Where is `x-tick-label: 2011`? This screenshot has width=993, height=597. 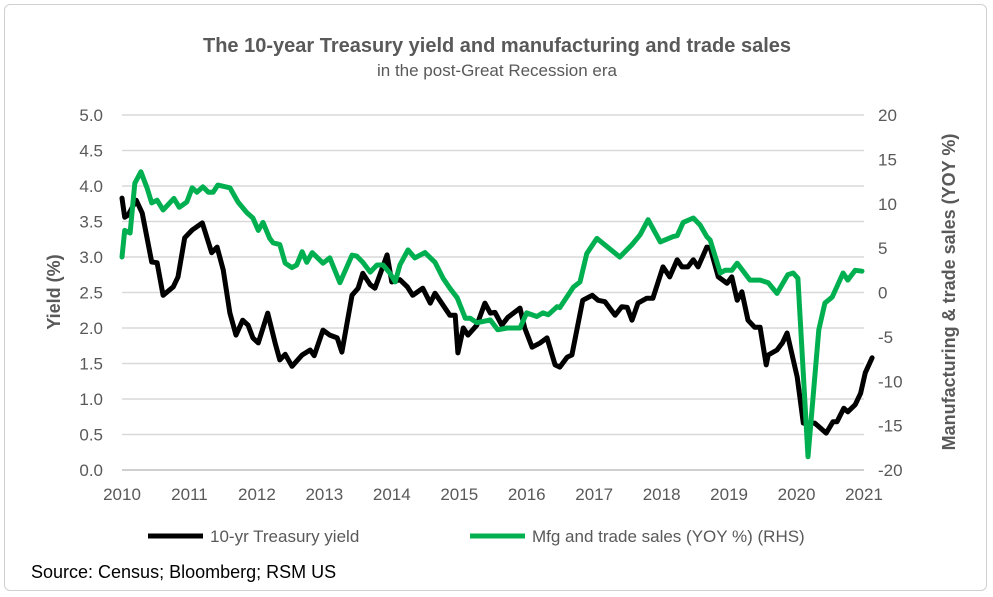 x-tick-label: 2011 is located at coordinates (189, 494).